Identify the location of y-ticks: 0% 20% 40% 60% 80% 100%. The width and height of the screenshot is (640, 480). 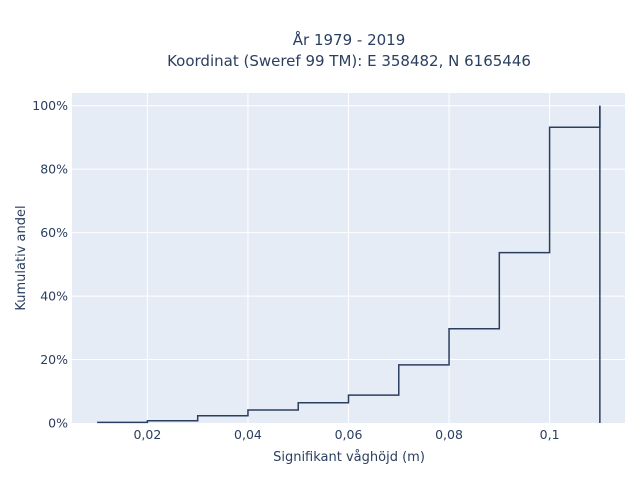
(50, 264).